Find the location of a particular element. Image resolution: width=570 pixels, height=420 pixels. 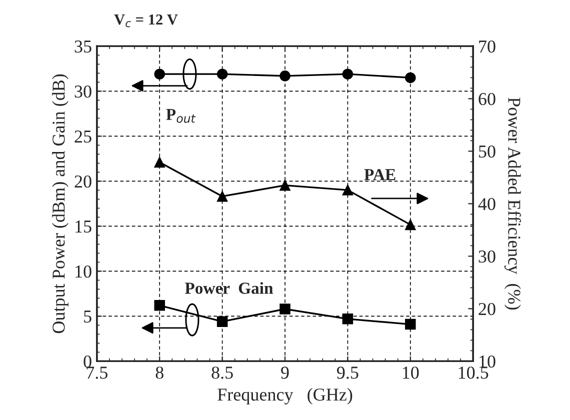

y2-tick-label: 10 is located at coordinates (488, 361).